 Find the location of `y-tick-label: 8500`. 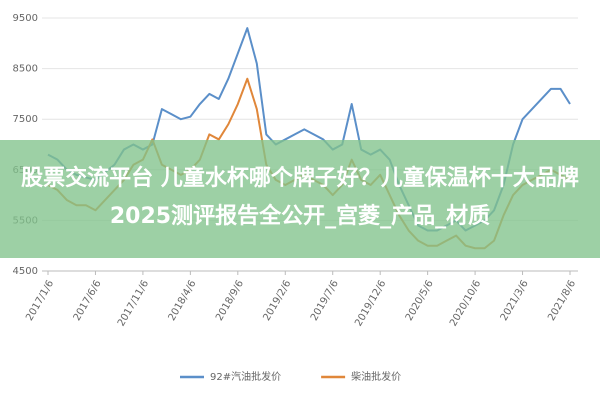

y-tick-label: 8500 is located at coordinates (25, 69).